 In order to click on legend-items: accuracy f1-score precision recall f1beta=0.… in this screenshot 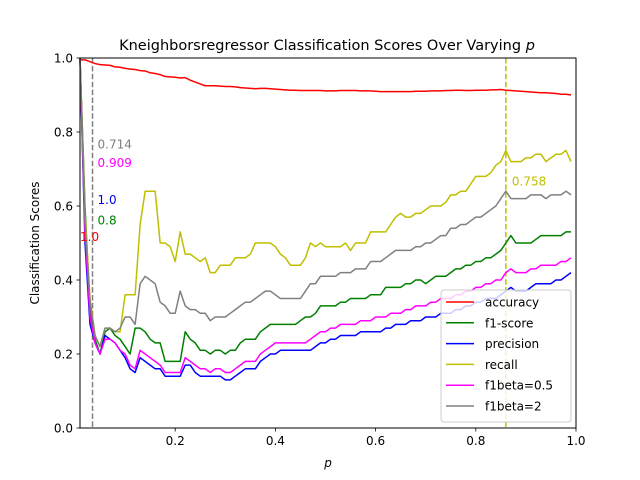, I will do `click(499, 355)`.